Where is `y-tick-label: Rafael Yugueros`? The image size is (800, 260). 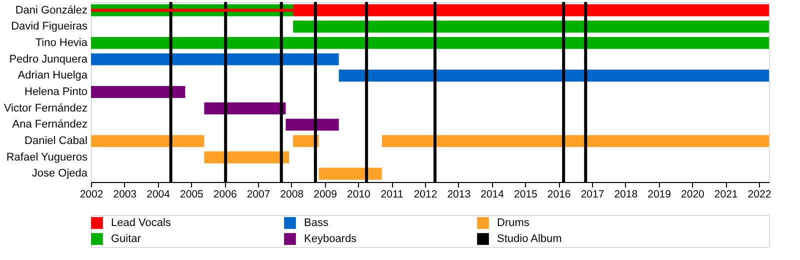 y-tick-label: Rafael Yugueros is located at coordinates (47, 157).